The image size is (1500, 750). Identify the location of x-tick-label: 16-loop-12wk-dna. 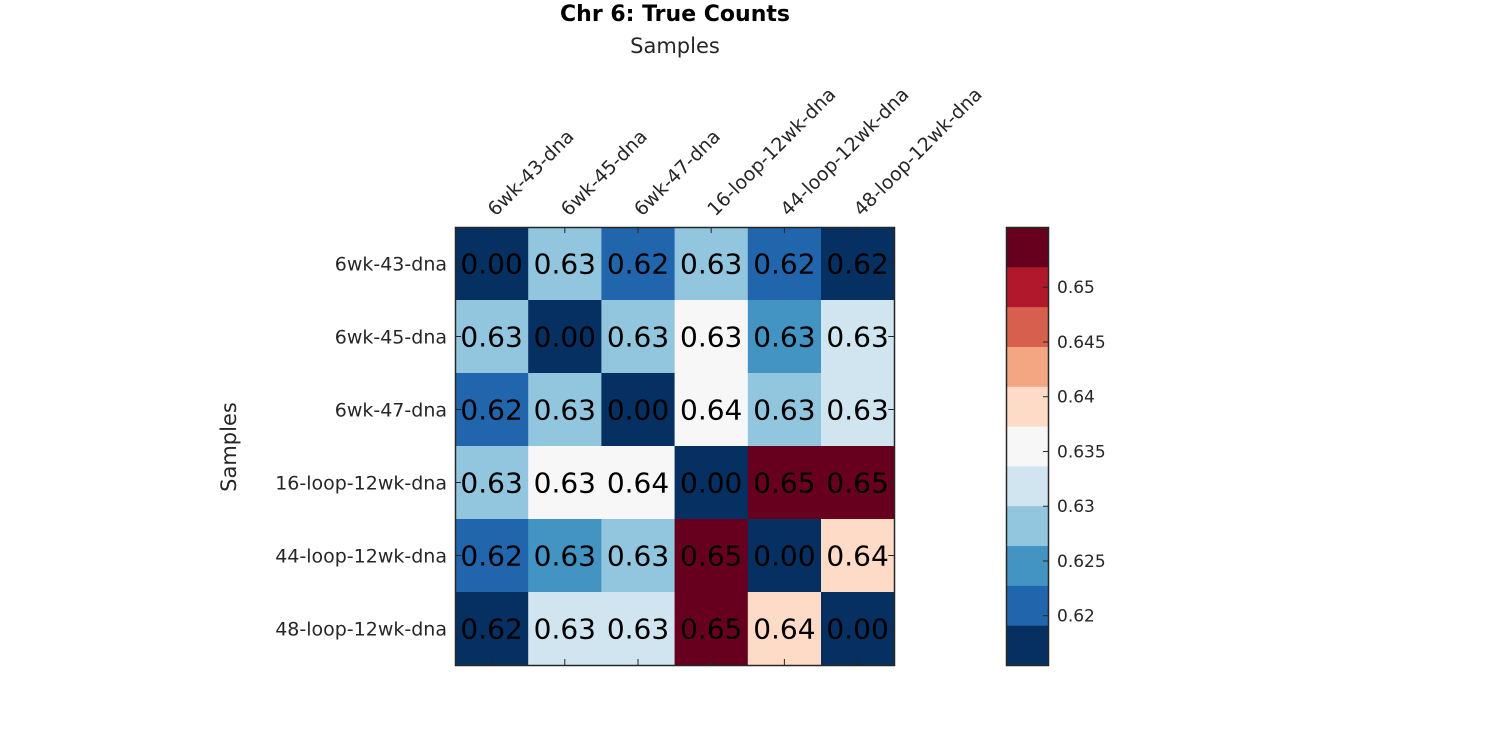
(771, 151).